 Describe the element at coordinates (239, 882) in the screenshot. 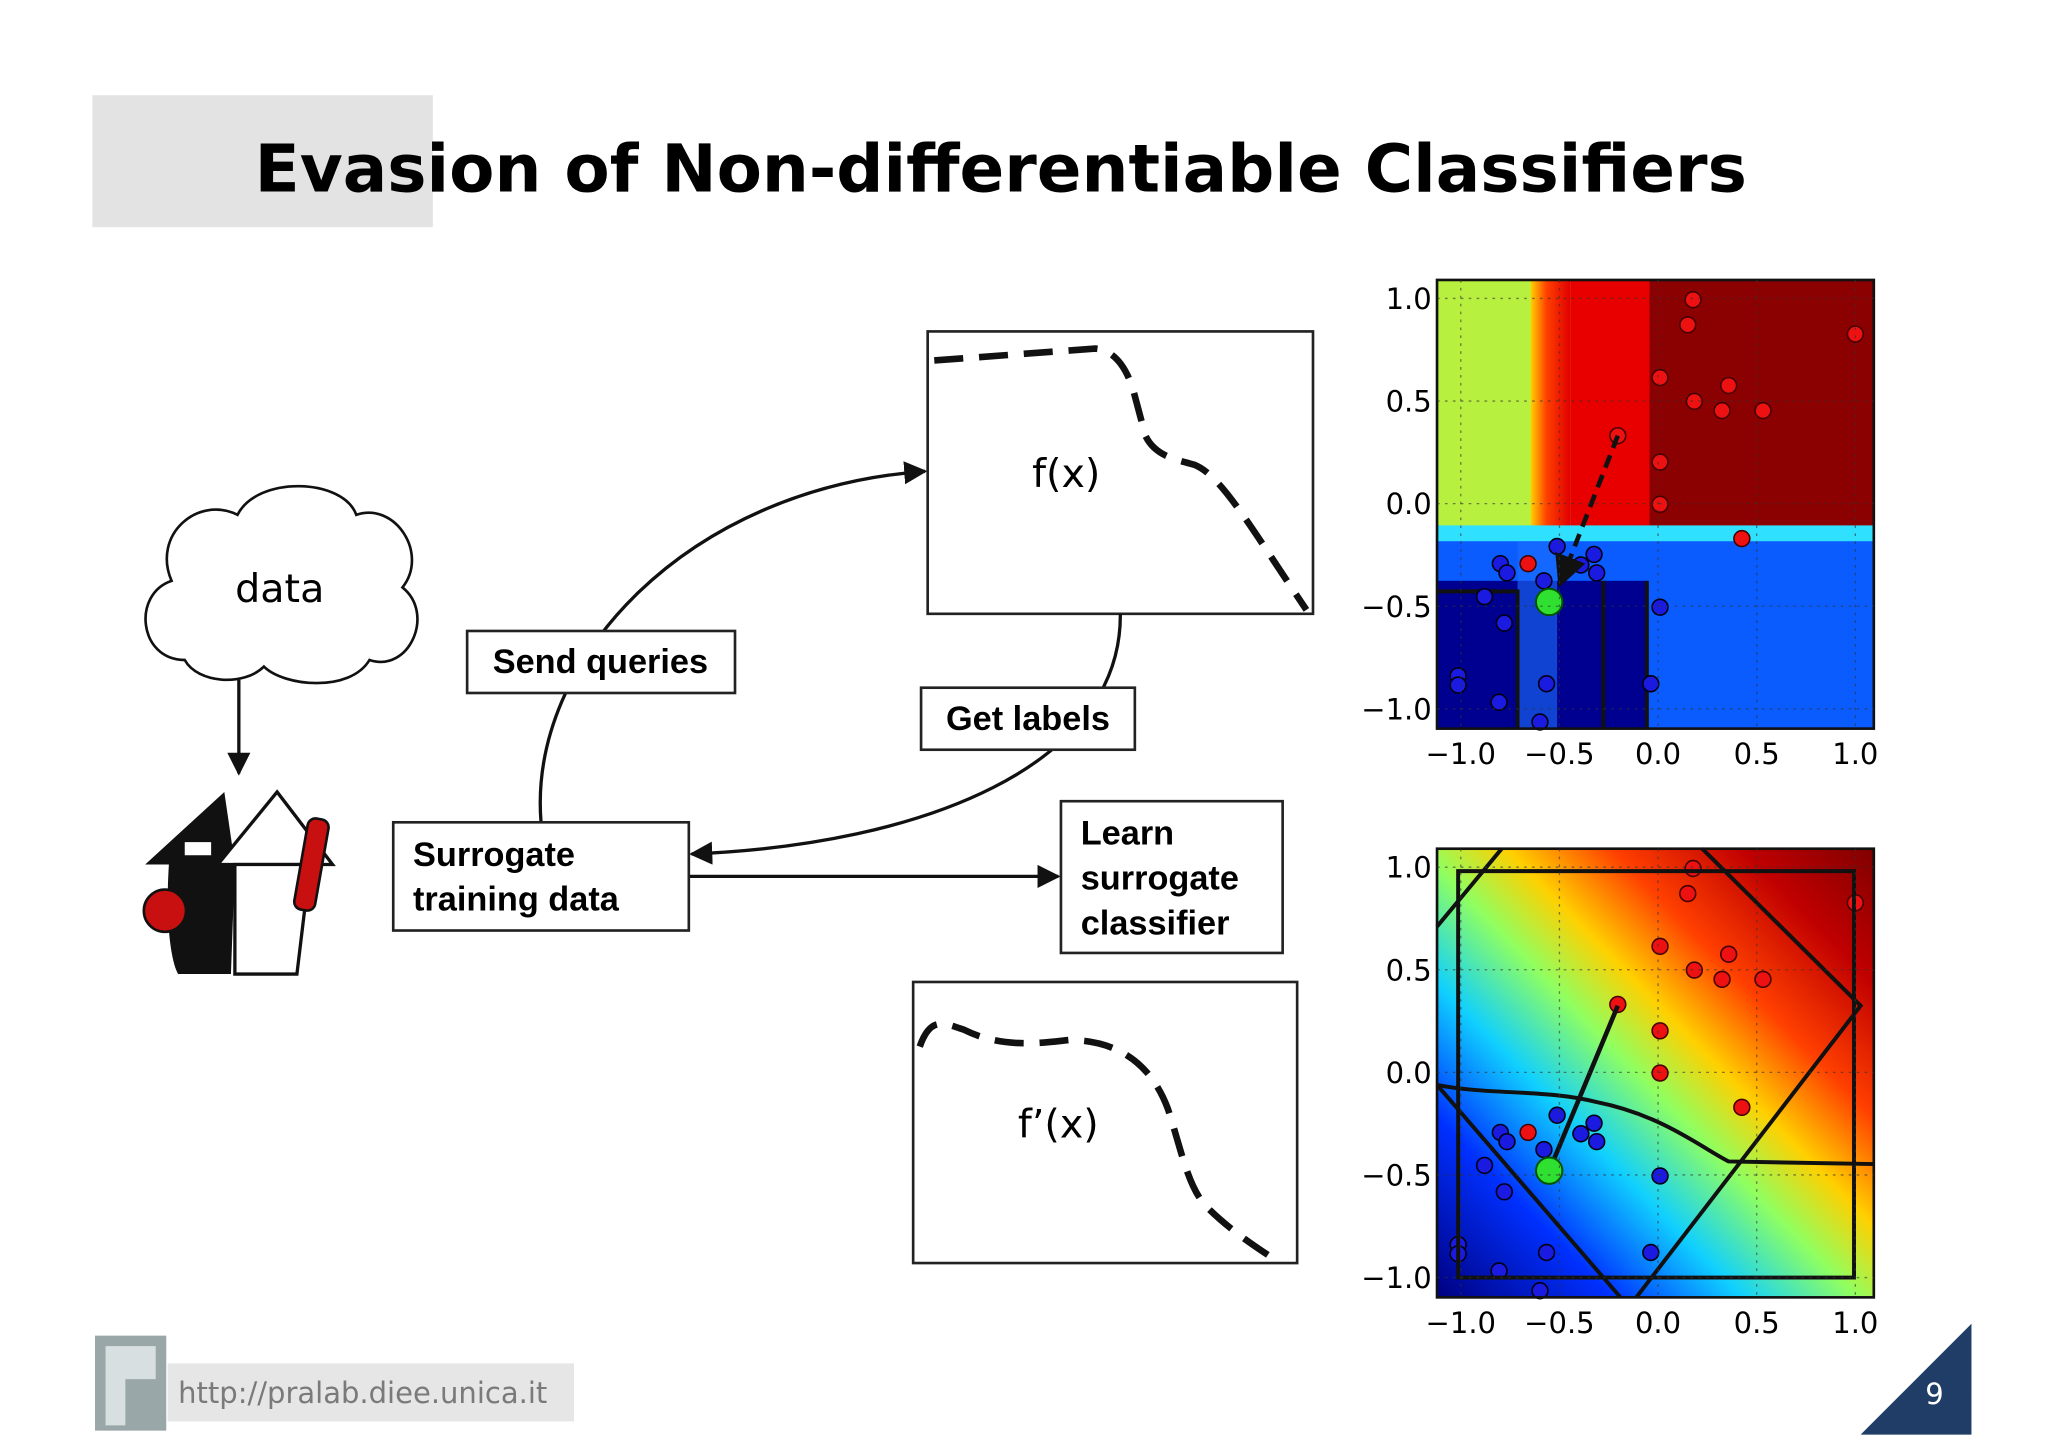

I see `spy-illustration` at that location.